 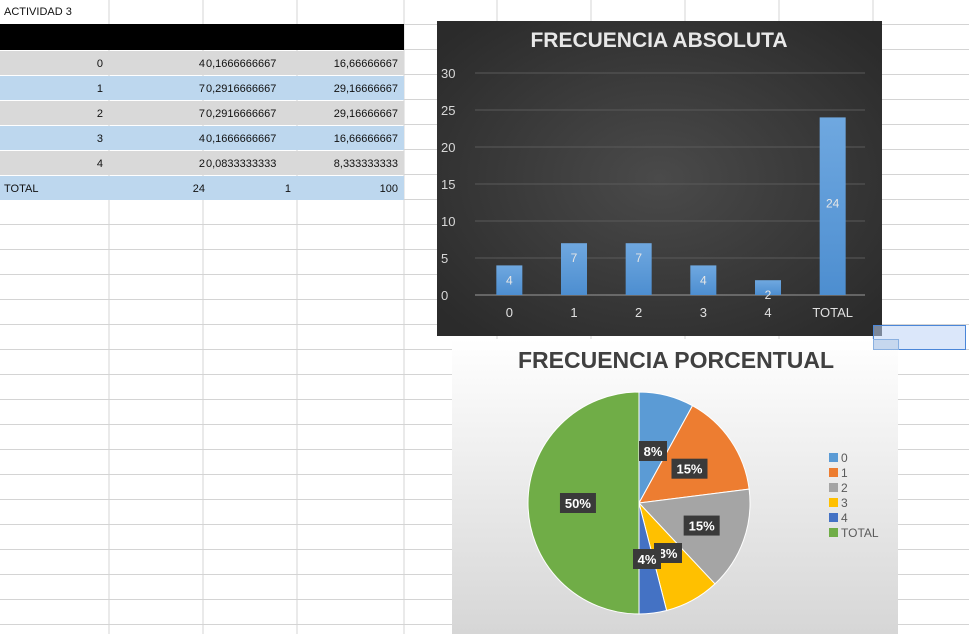 What do you see at coordinates (676, 360) in the screenshot?
I see `pie-chart-title: FRECUENCIA PORCENTUAL` at bounding box center [676, 360].